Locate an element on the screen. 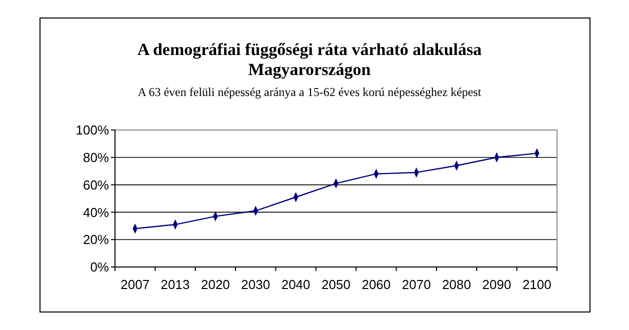  chart-title: A demográfiai függőségi ráta várható alakulása Magyarországon is located at coordinates (309, 59).